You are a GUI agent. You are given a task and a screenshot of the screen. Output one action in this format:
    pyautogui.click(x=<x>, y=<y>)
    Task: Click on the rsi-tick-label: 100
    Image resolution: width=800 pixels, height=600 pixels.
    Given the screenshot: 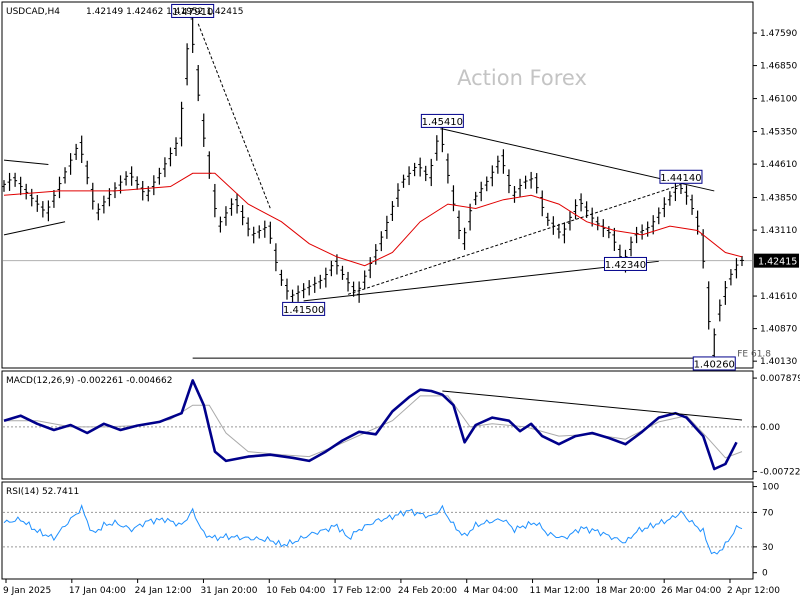 What is the action you would take?
    pyautogui.click(x=770, y=488)
    